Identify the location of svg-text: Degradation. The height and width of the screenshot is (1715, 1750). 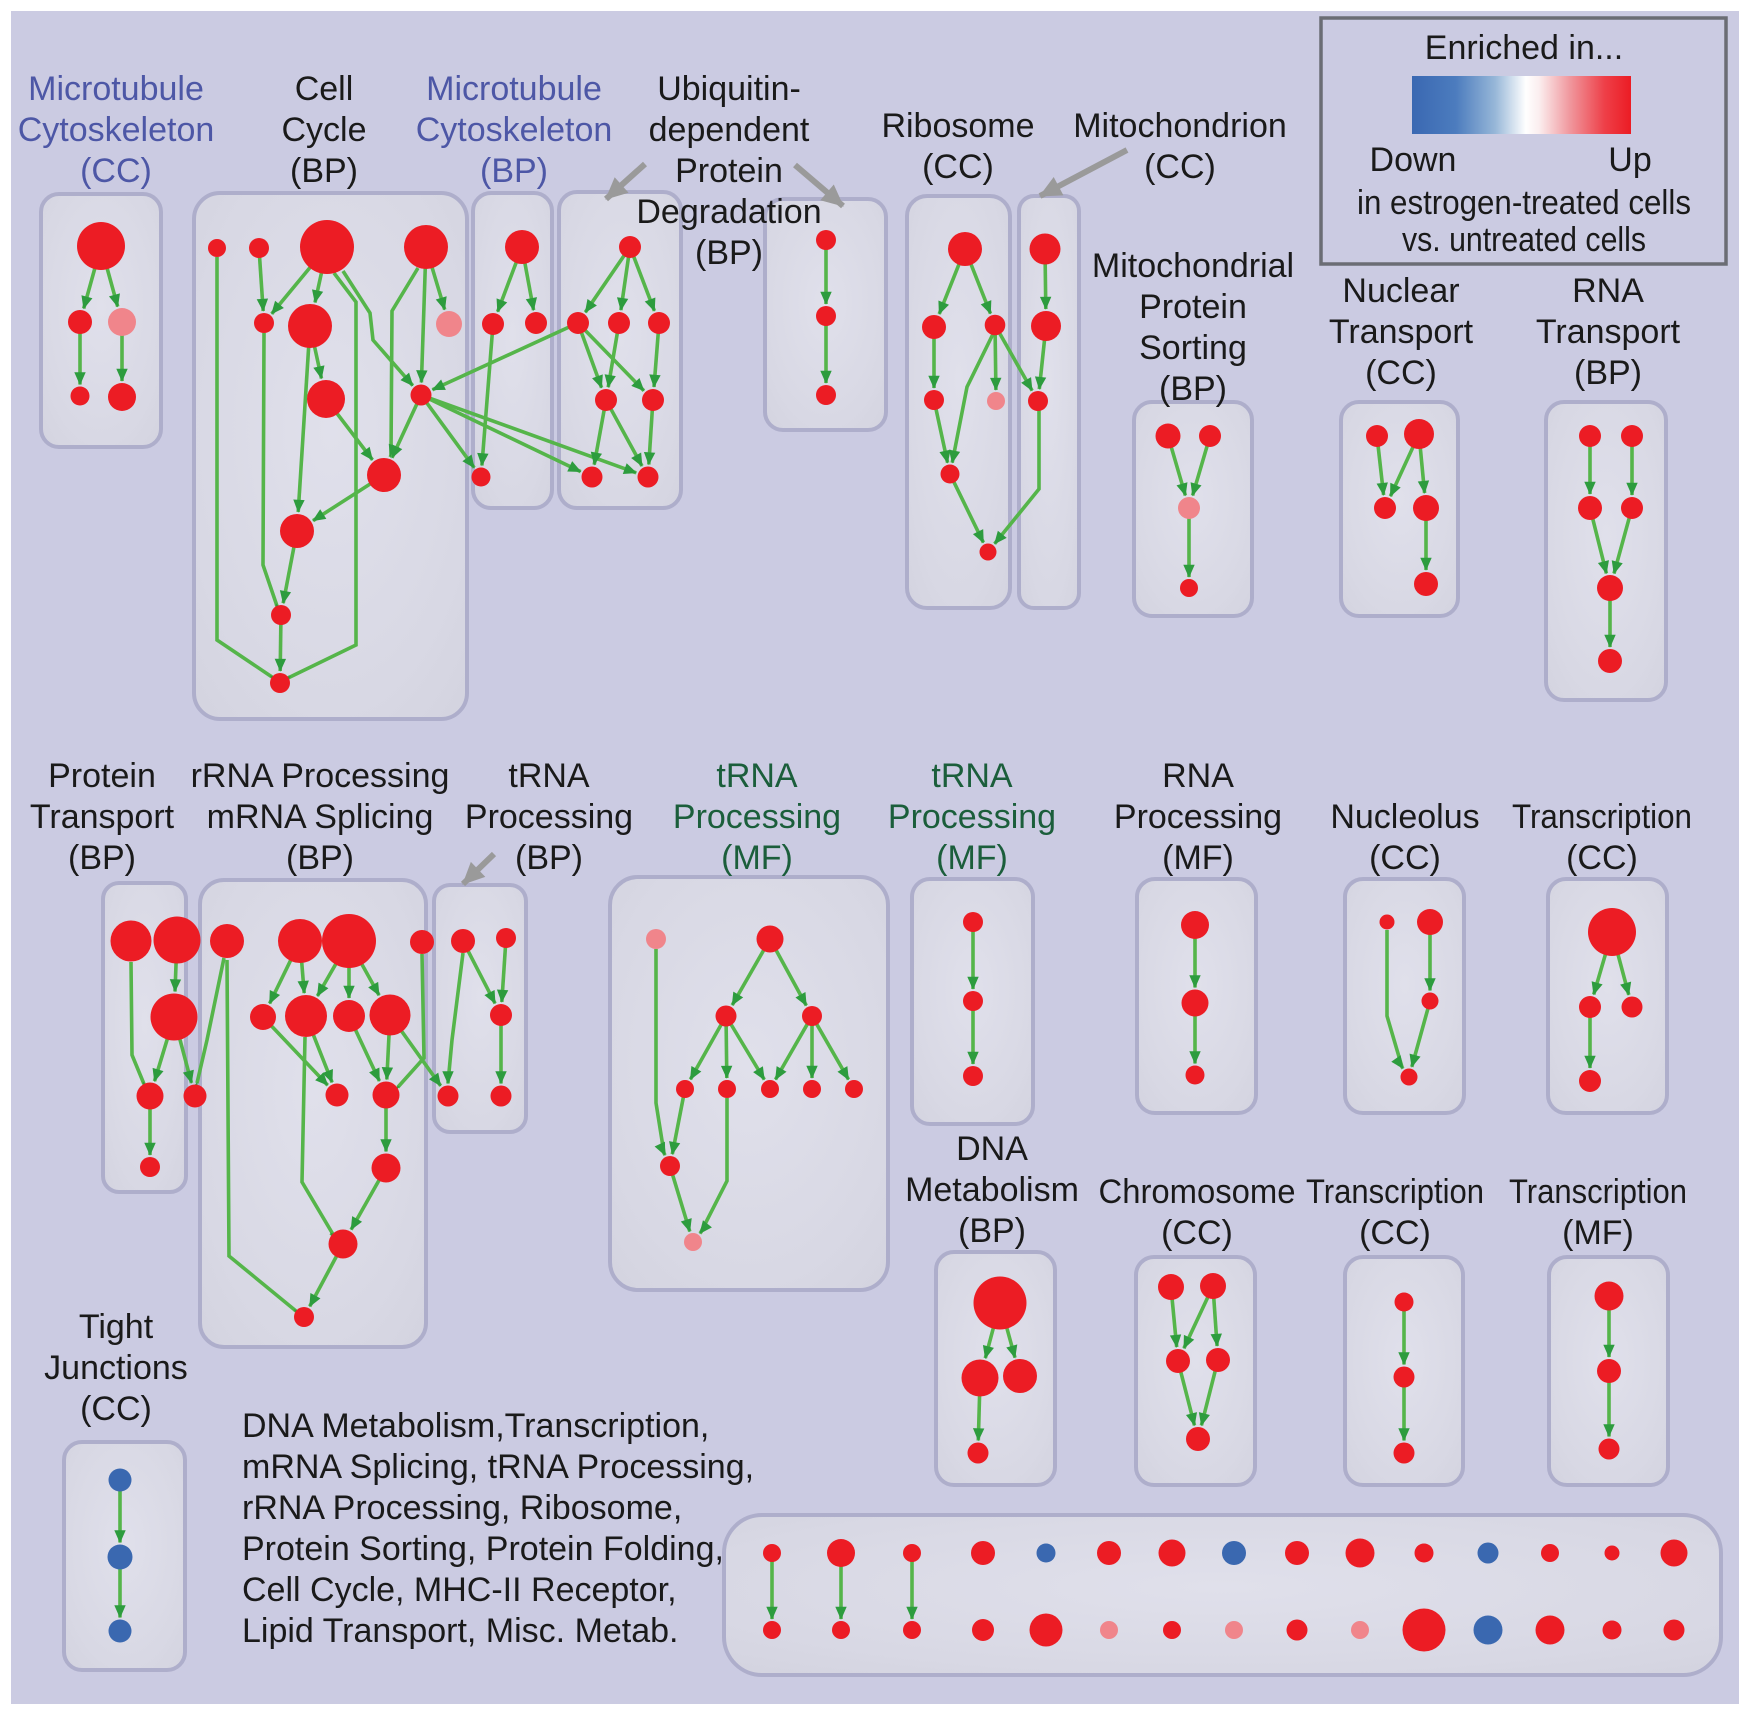
(728, 212).